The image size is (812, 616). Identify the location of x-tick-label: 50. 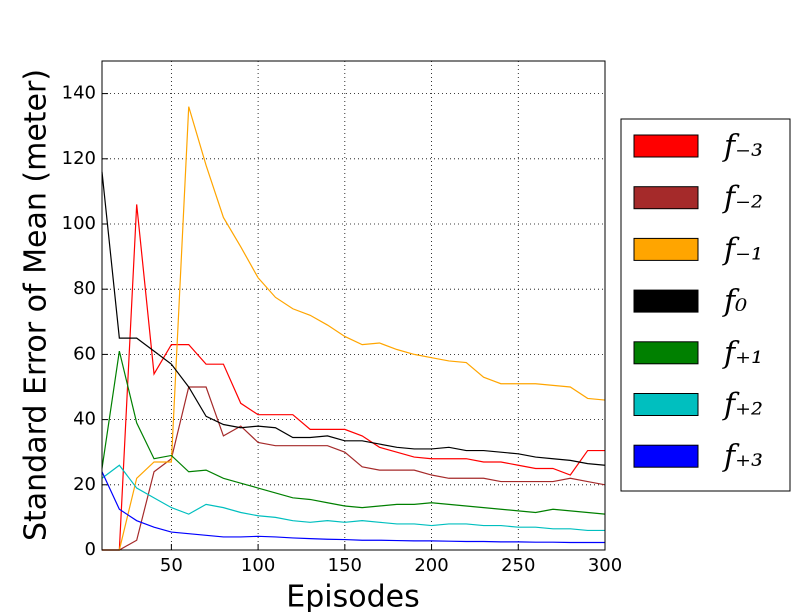
(171, 565).